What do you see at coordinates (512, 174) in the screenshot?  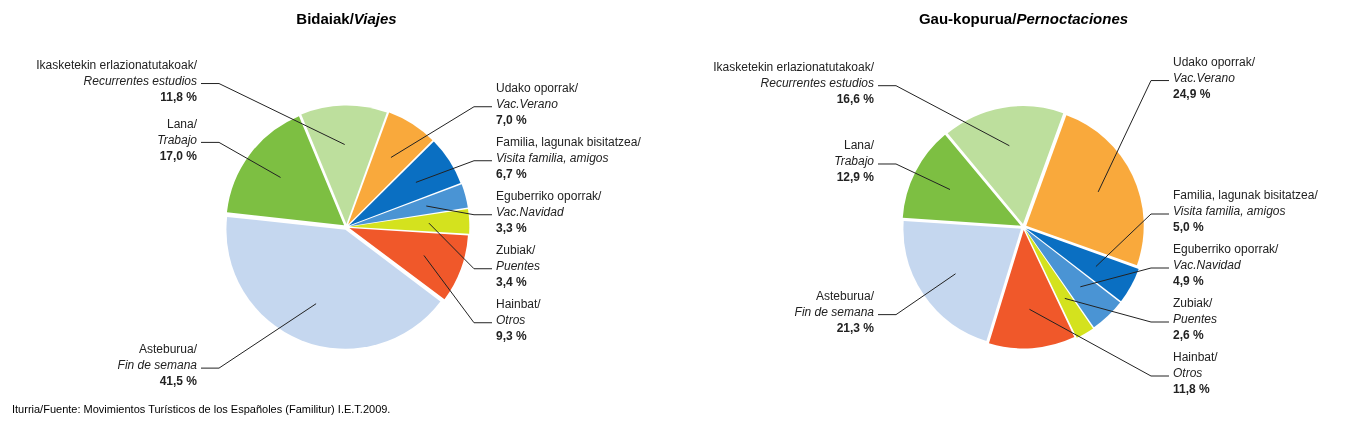 I see `data-label: 6,7 %` at bounding box center [512, 174].